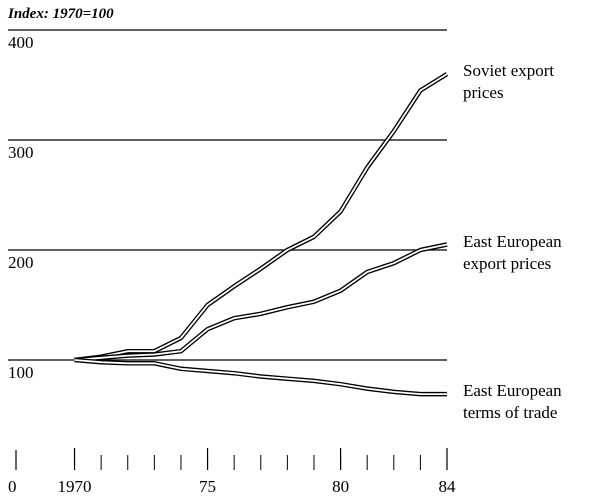  I want to click on series-label: East European export prices, so click(512, 252).